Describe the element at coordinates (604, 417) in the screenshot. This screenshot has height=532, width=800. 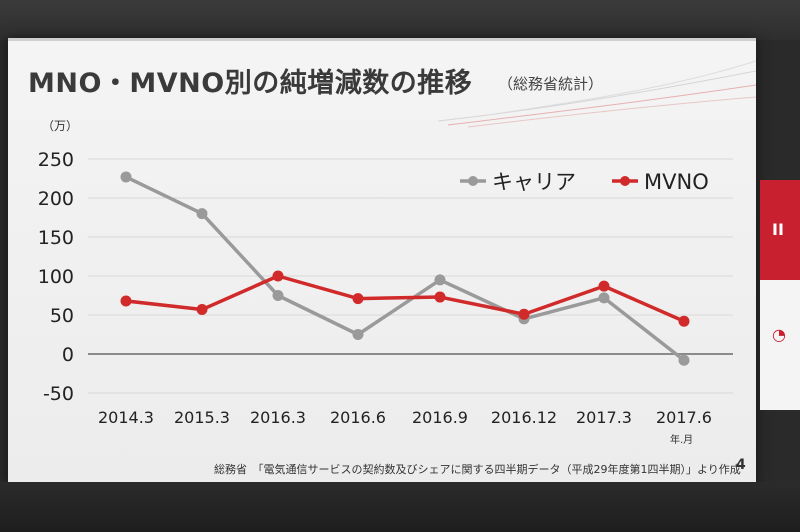
I see `x-tick-label: 2017.3` at that location.